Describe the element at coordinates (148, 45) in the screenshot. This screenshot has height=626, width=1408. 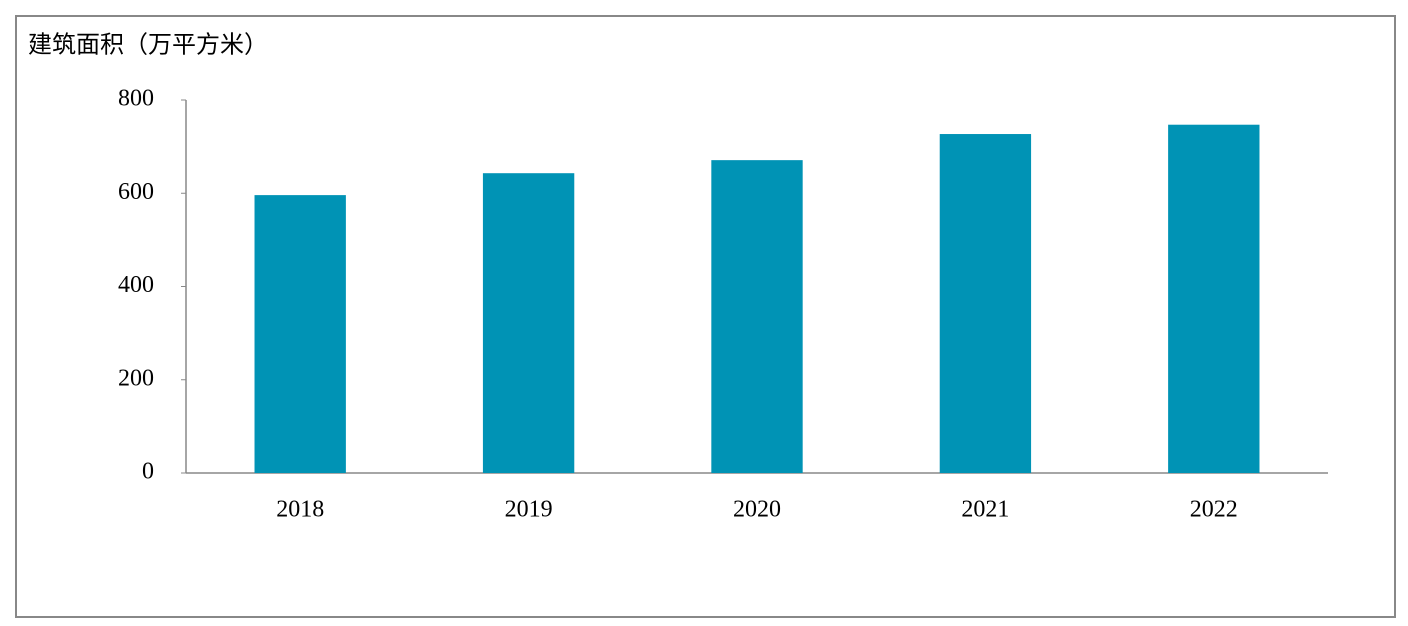
I see `y-axis-label: 建筑面积（万平方米）` at that location.